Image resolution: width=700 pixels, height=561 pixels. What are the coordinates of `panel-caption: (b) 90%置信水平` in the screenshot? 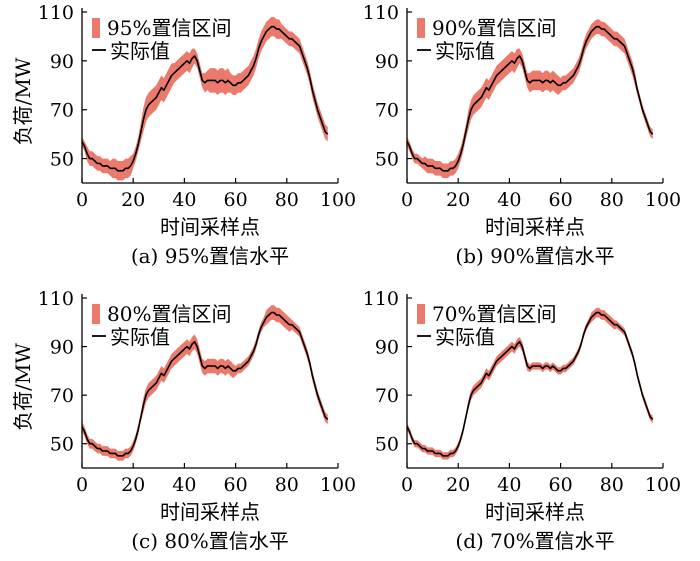 It's located at (534, 256).